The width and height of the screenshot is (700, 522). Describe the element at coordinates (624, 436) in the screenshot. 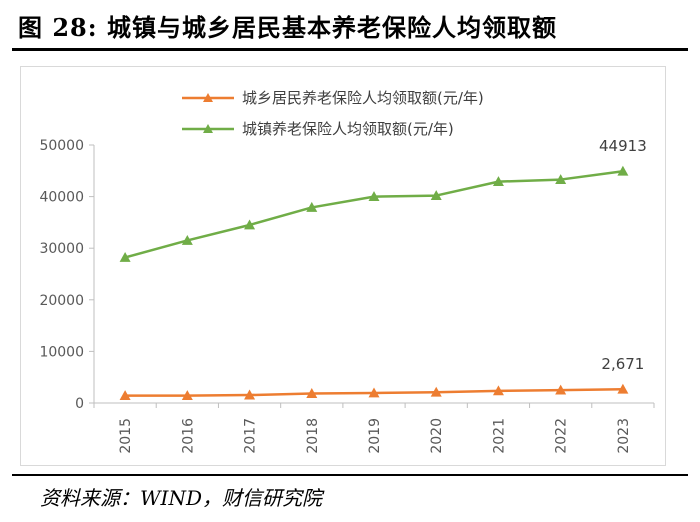

I see `x-tick-label: 2023` at that location.